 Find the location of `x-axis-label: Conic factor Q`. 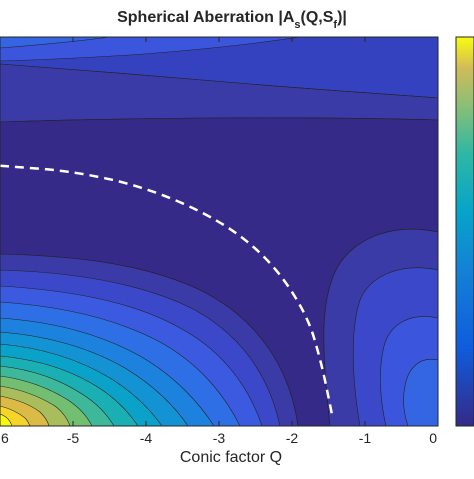

x-axis-label: Conic factor Q is located at coordinates (231, 457).